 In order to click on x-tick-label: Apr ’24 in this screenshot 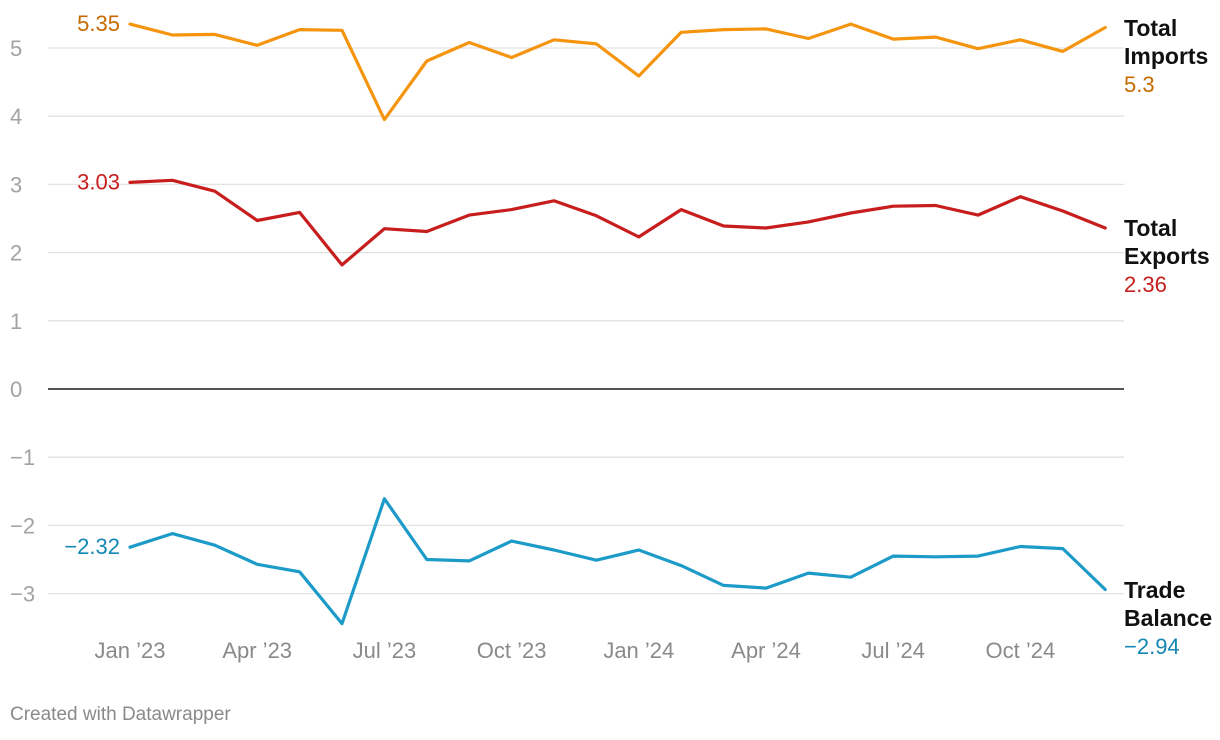, I will do `click(766, 650)`.